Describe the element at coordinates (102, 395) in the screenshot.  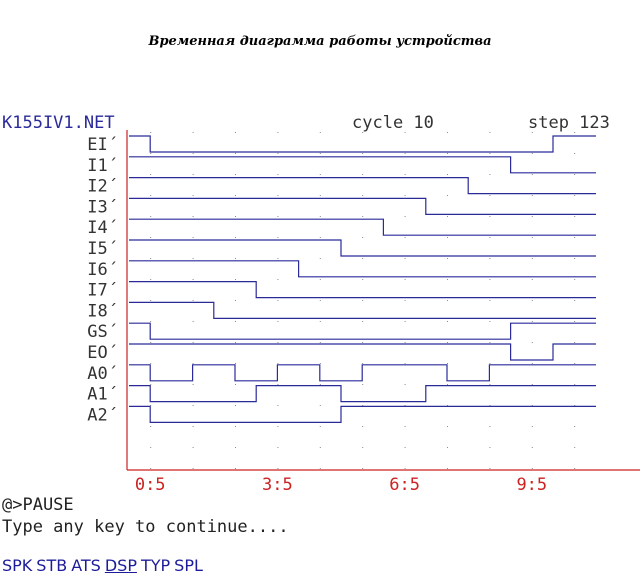
I see `signal-name: A1´` at that location.